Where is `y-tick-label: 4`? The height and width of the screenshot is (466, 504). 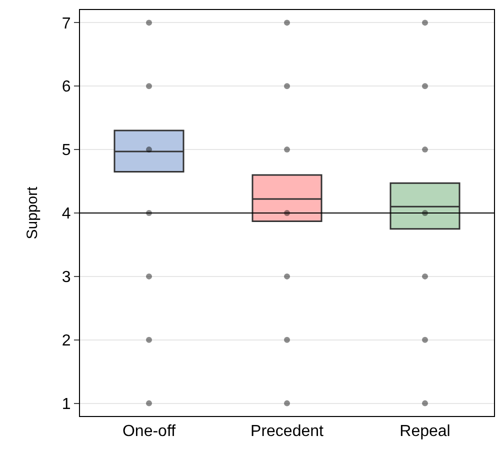 y-tick-label: 4 is located at coordinates (66, 214).